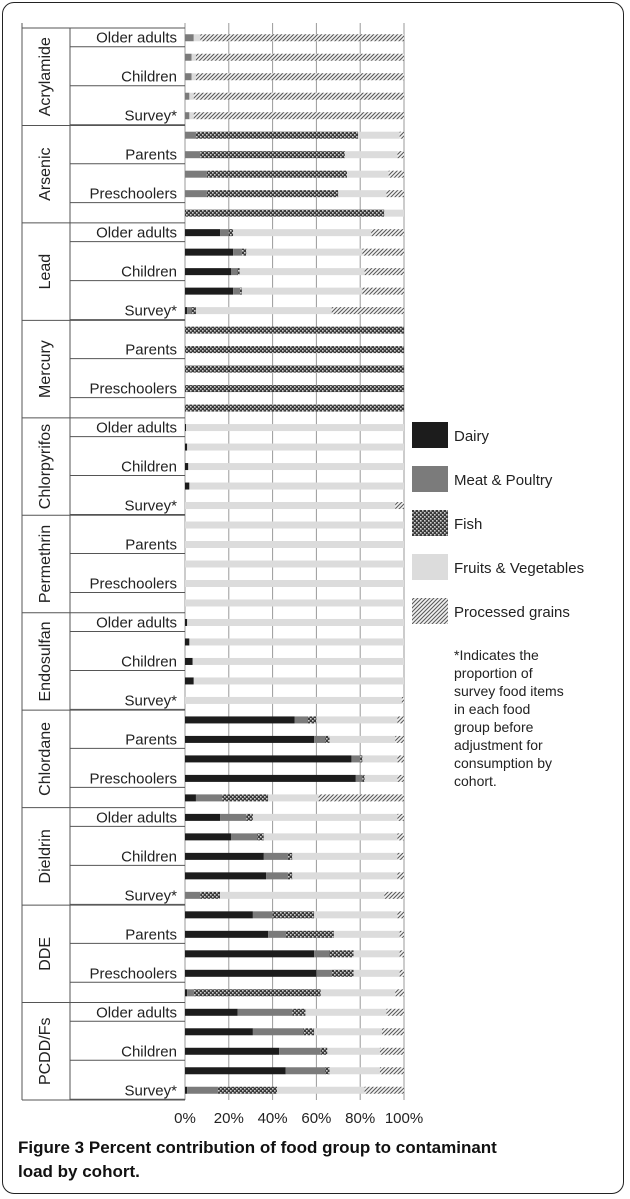  What do you see at coordinates (45, 1051) in the screenshot?
I see `group-label: PCDD/Fs` at bounding box center [45, 1051].